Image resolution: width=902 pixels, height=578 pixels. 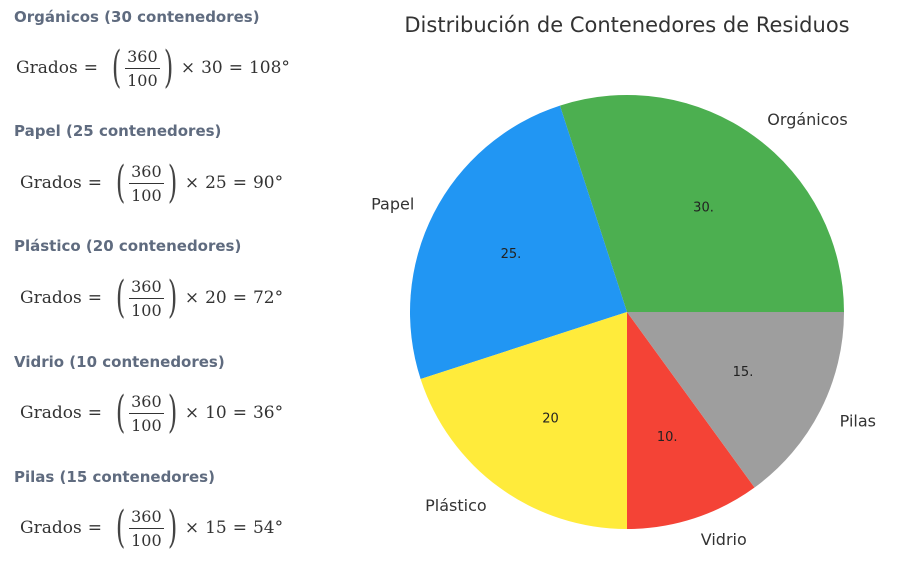 What do you see at coordinates (807, 119) in the screenshot?
I see `pie-category-label: Orgánicos` at bounding box center [807, 119].